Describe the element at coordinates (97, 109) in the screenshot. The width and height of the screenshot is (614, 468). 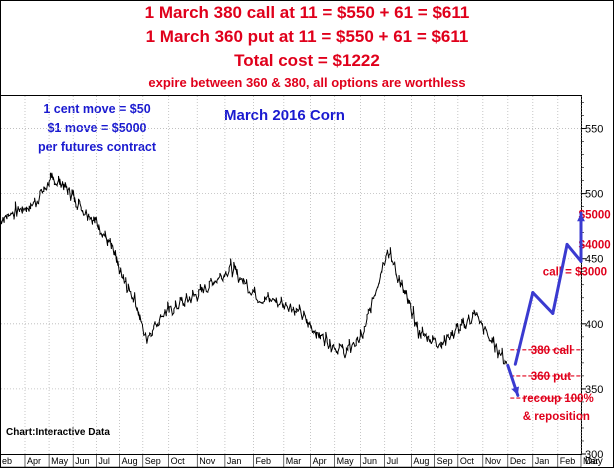
I see `note-cent-move: 1 cent move = $50` at that location.